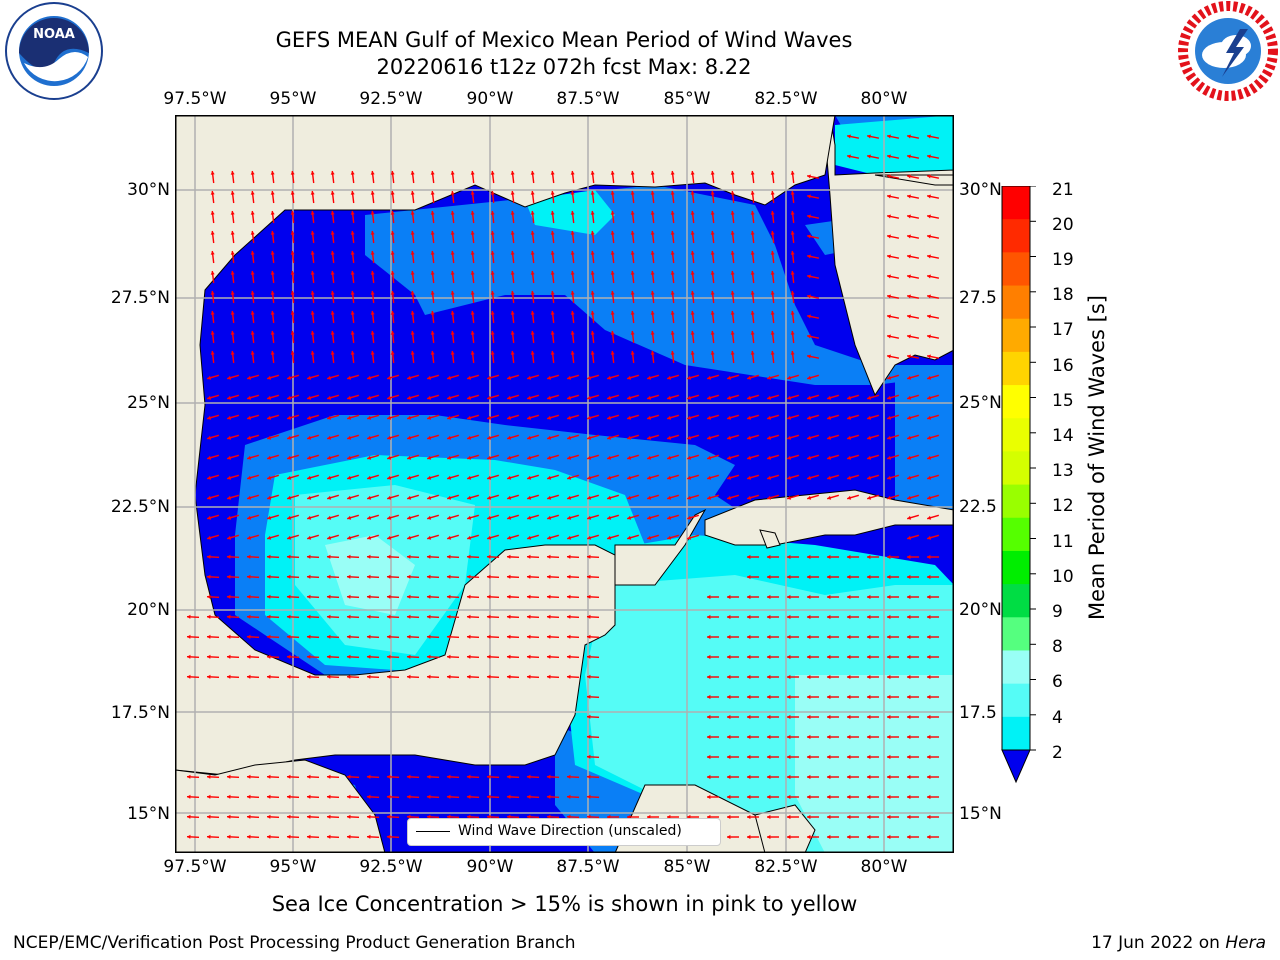  Describe the element at coordinates (980, 610) in the screenshot. I see `lat-label-right: 20°N` at that location.